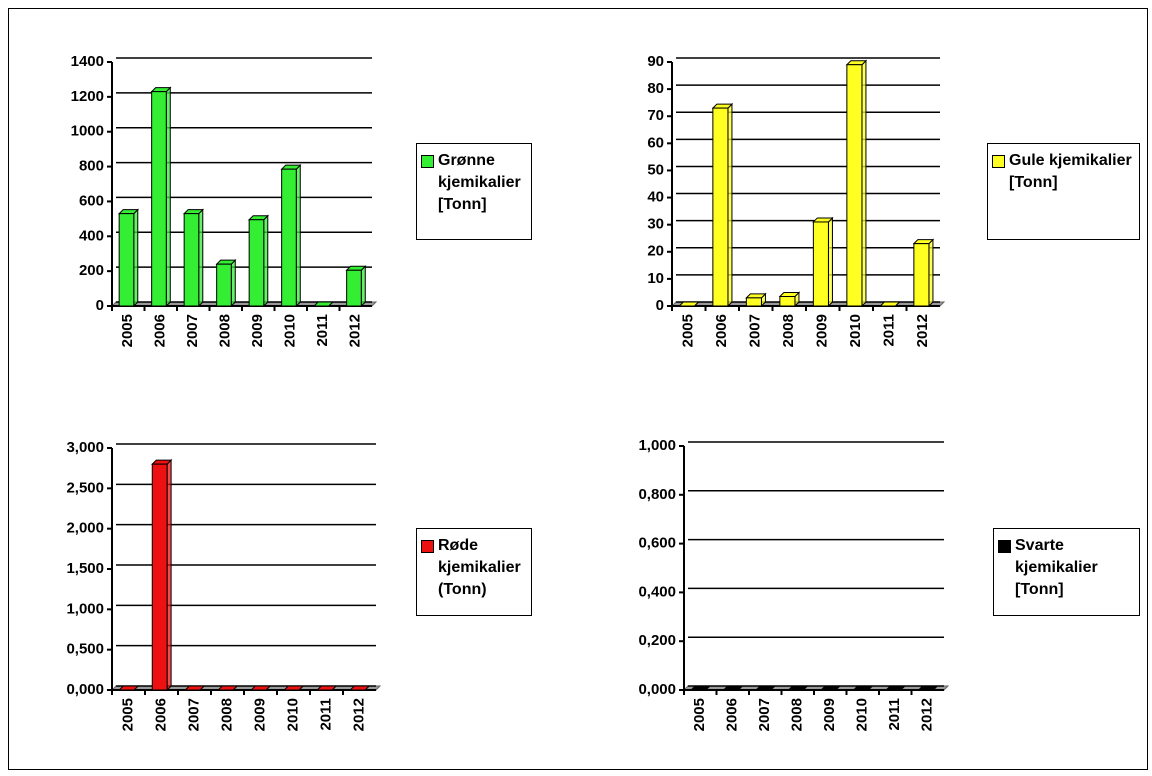 The image size is (1152, 776). Describe the element at coordinates (657, 543) in the screenshot. I see `y-tick-label: 0,600` at that location.